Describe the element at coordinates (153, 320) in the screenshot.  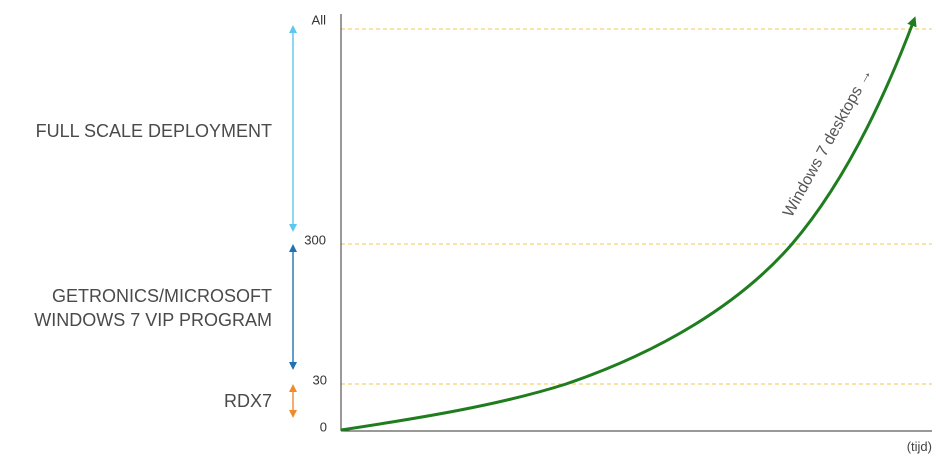
I see `phase-label-line: WINDOWS 7 VIP PROGRAM` at that location.